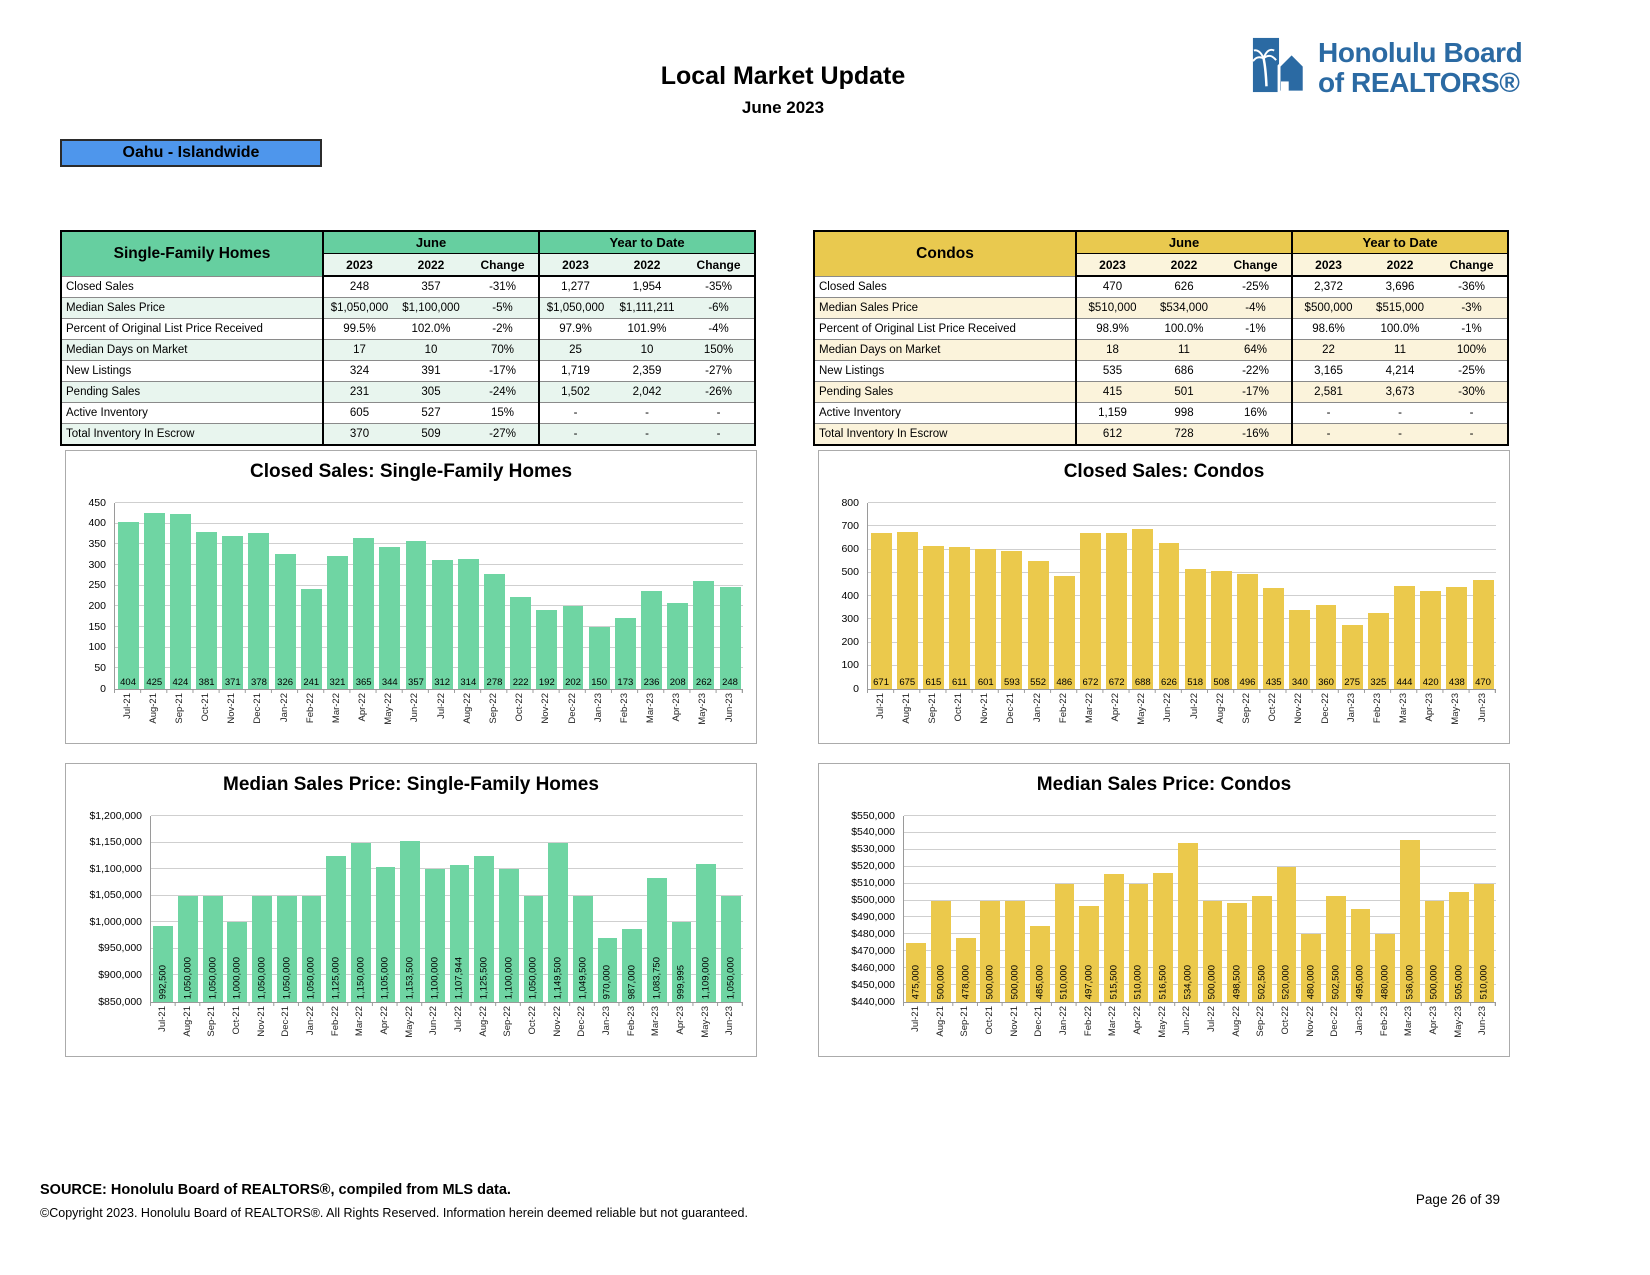  Describe the element at coordinates (1261, 909) in the screenshot. I see `bar-slot: 502,500` at that location.